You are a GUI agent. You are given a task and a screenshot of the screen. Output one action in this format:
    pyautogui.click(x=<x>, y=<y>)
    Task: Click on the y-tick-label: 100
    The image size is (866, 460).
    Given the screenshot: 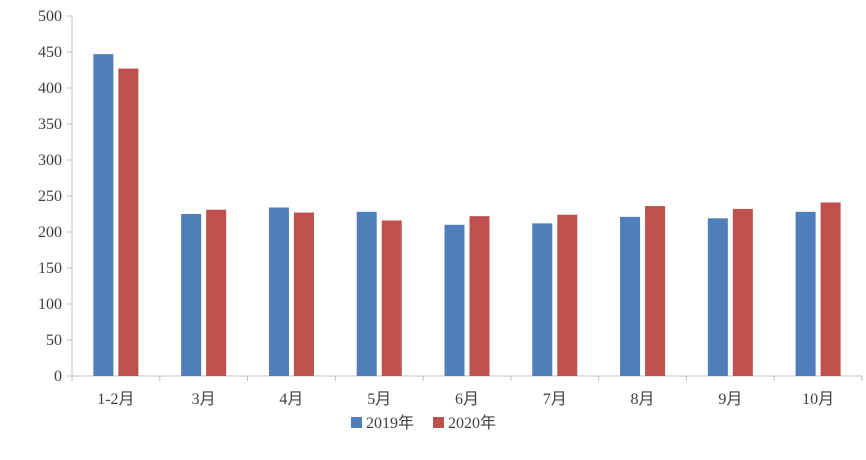 What is the action you would take?
    pyautogui.click(x=50, y=304)
    